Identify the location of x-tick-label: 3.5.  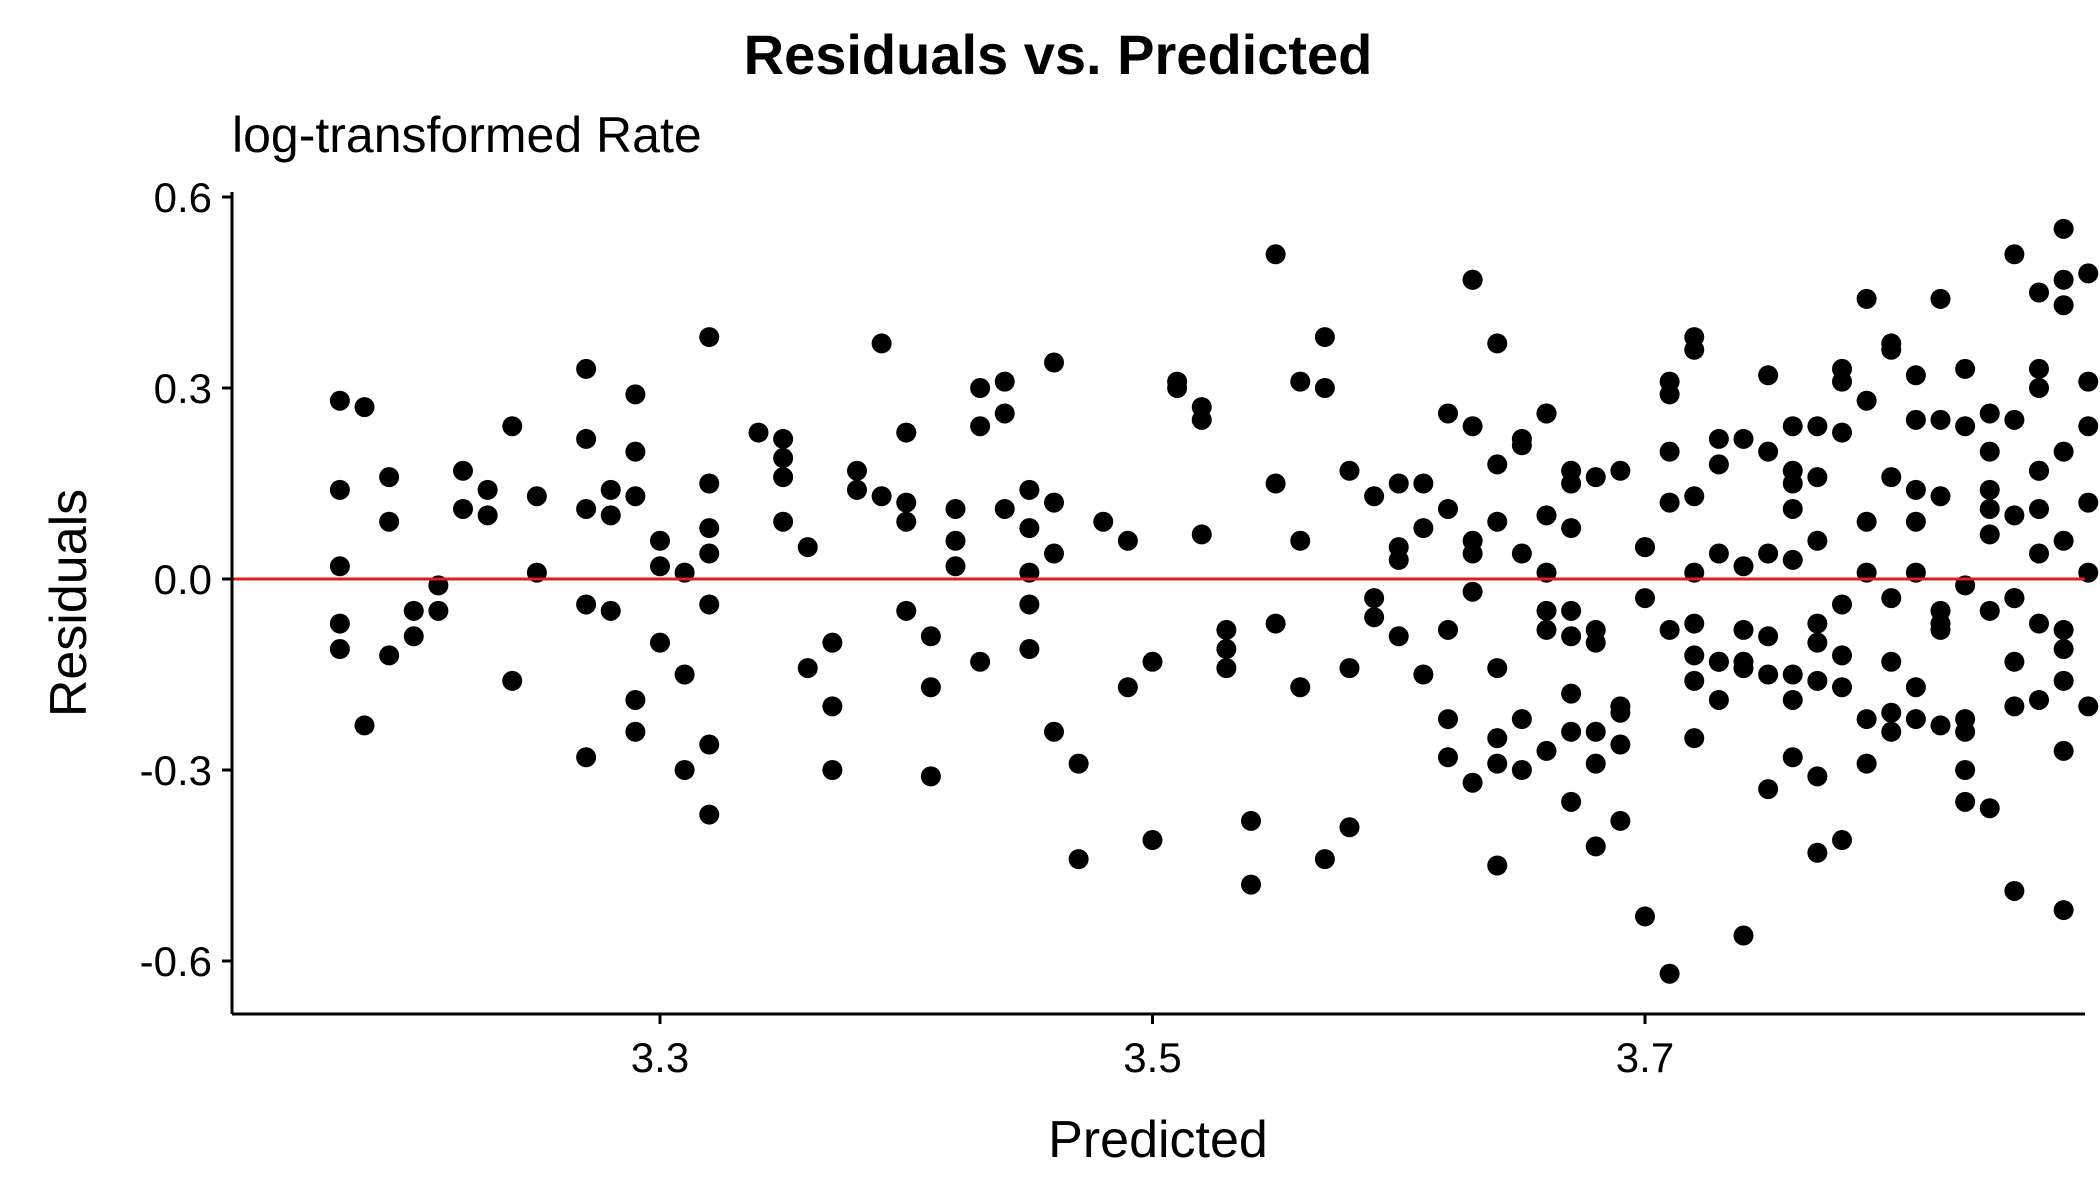
(1152, 1057).